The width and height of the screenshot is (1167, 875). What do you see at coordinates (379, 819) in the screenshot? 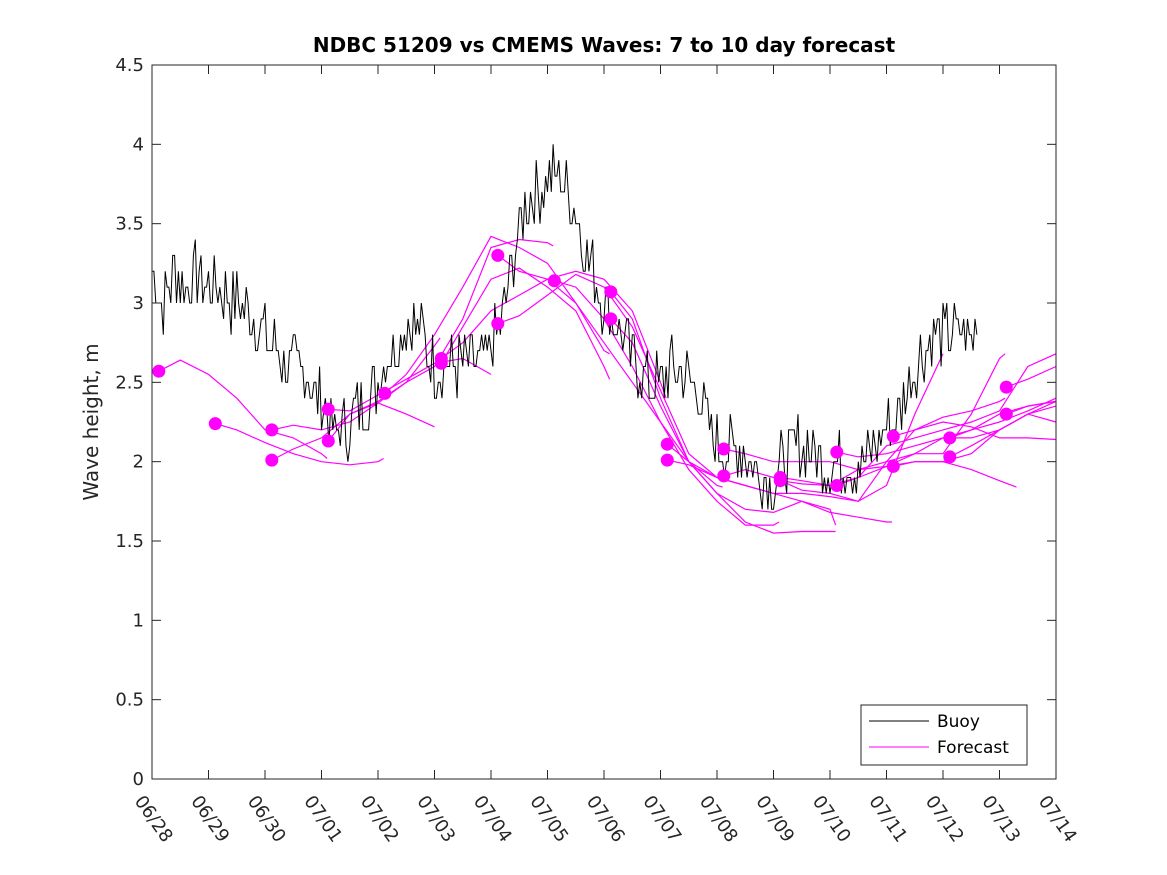
I see `x-tick-label: 07/02` at bounding box center [379, 819].